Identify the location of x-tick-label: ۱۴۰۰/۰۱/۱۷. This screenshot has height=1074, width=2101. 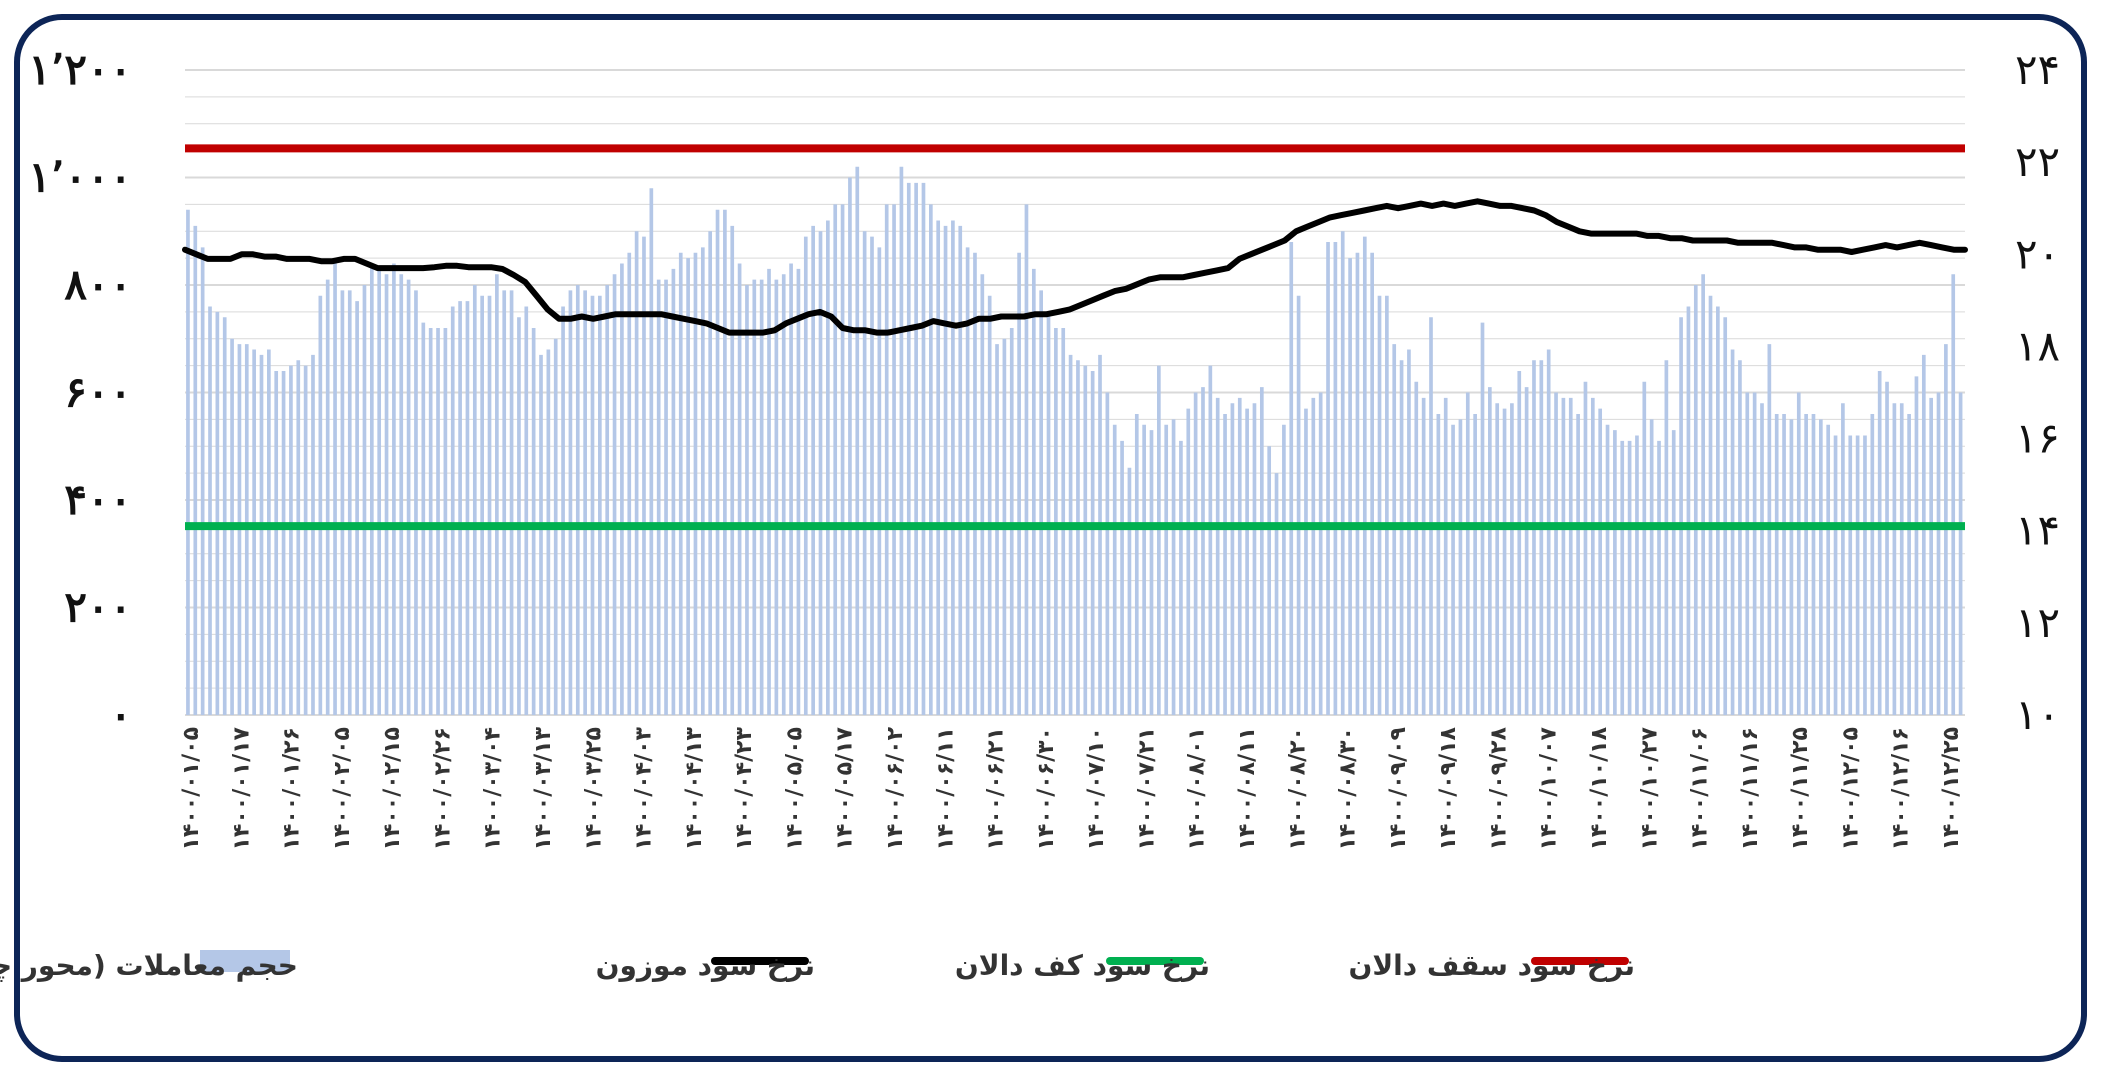
(241, 788).